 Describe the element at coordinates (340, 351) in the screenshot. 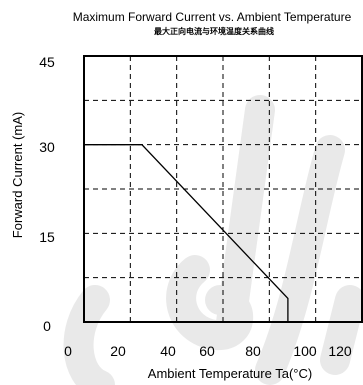

I see `x-tick-label: 120` at that location.